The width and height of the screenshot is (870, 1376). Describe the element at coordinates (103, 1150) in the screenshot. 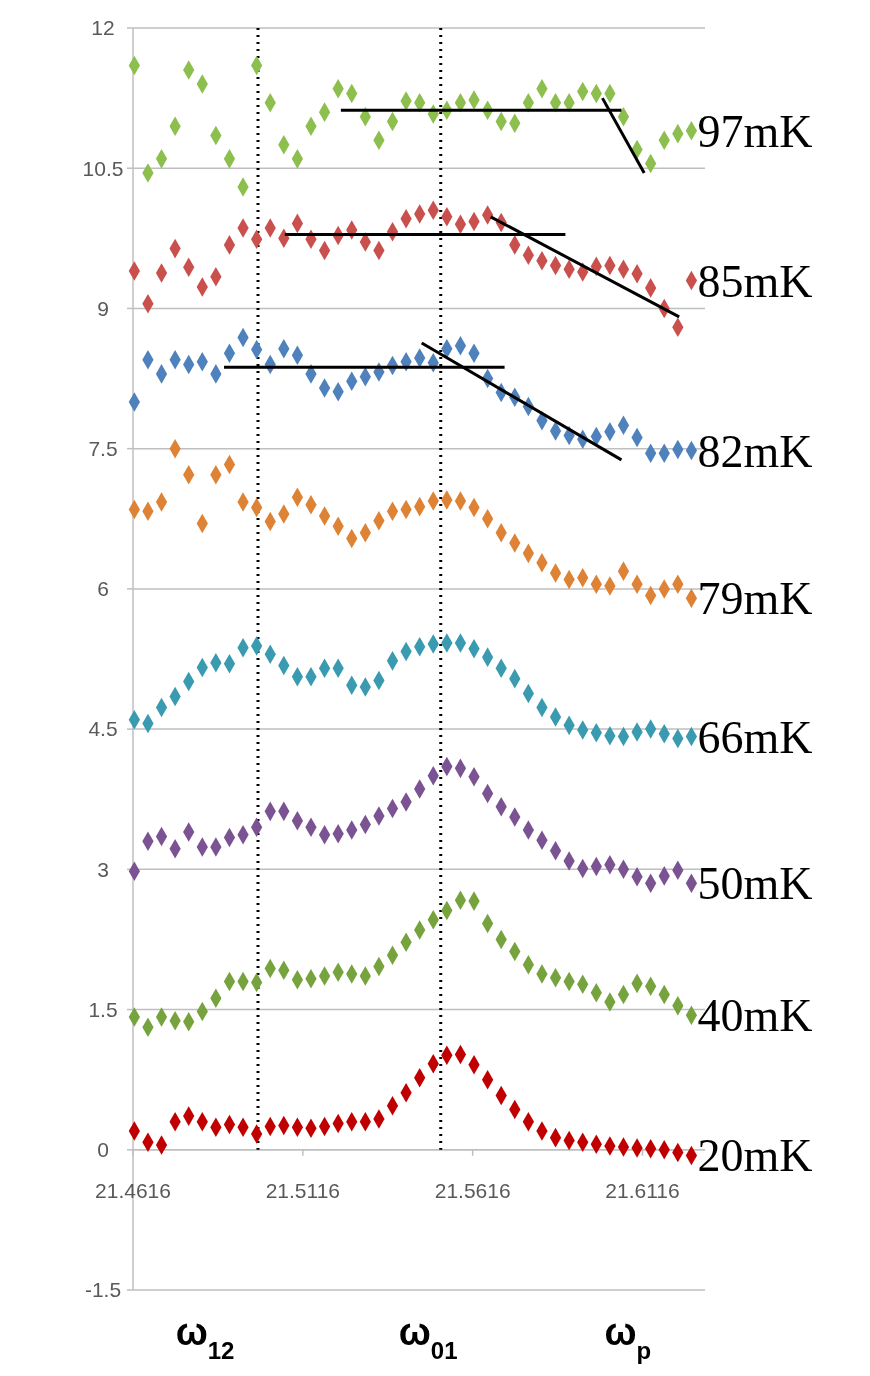

I see `y-tick-label: 0` at that location.